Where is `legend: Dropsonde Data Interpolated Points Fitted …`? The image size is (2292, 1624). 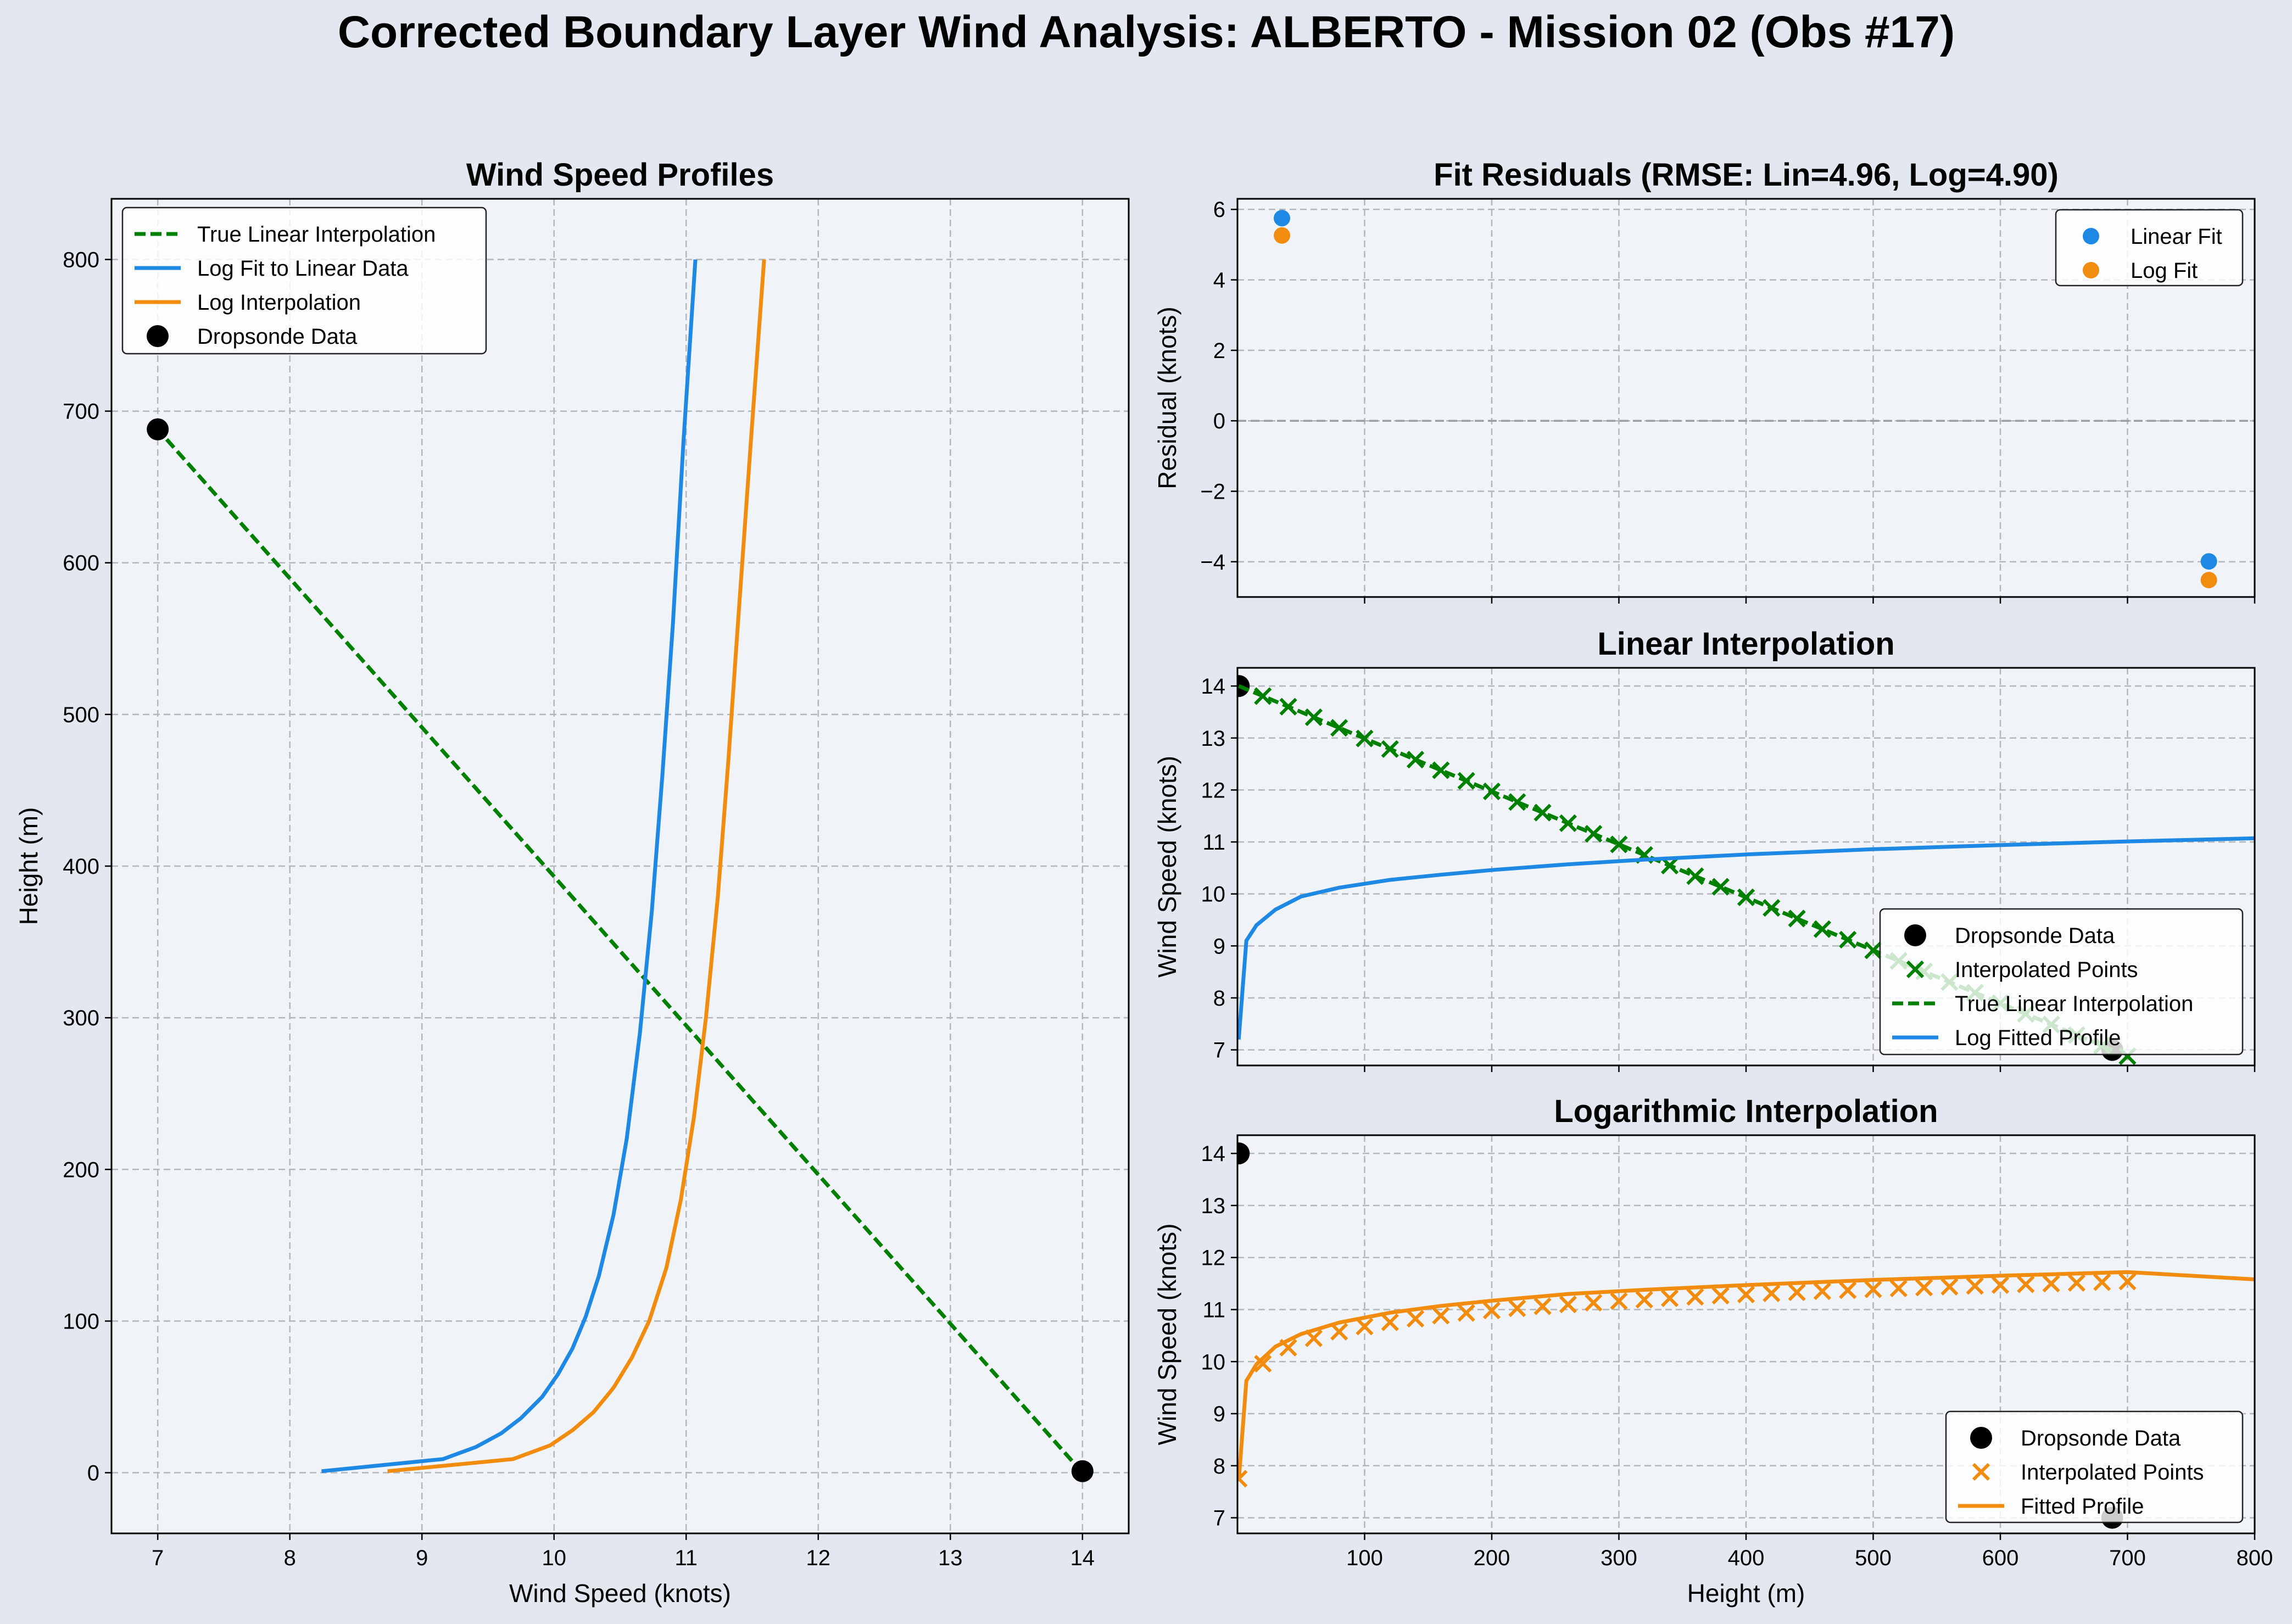
legend: Dropsonde Data Interpolated Points Fitted … is located at coordinates (2094, 1466).